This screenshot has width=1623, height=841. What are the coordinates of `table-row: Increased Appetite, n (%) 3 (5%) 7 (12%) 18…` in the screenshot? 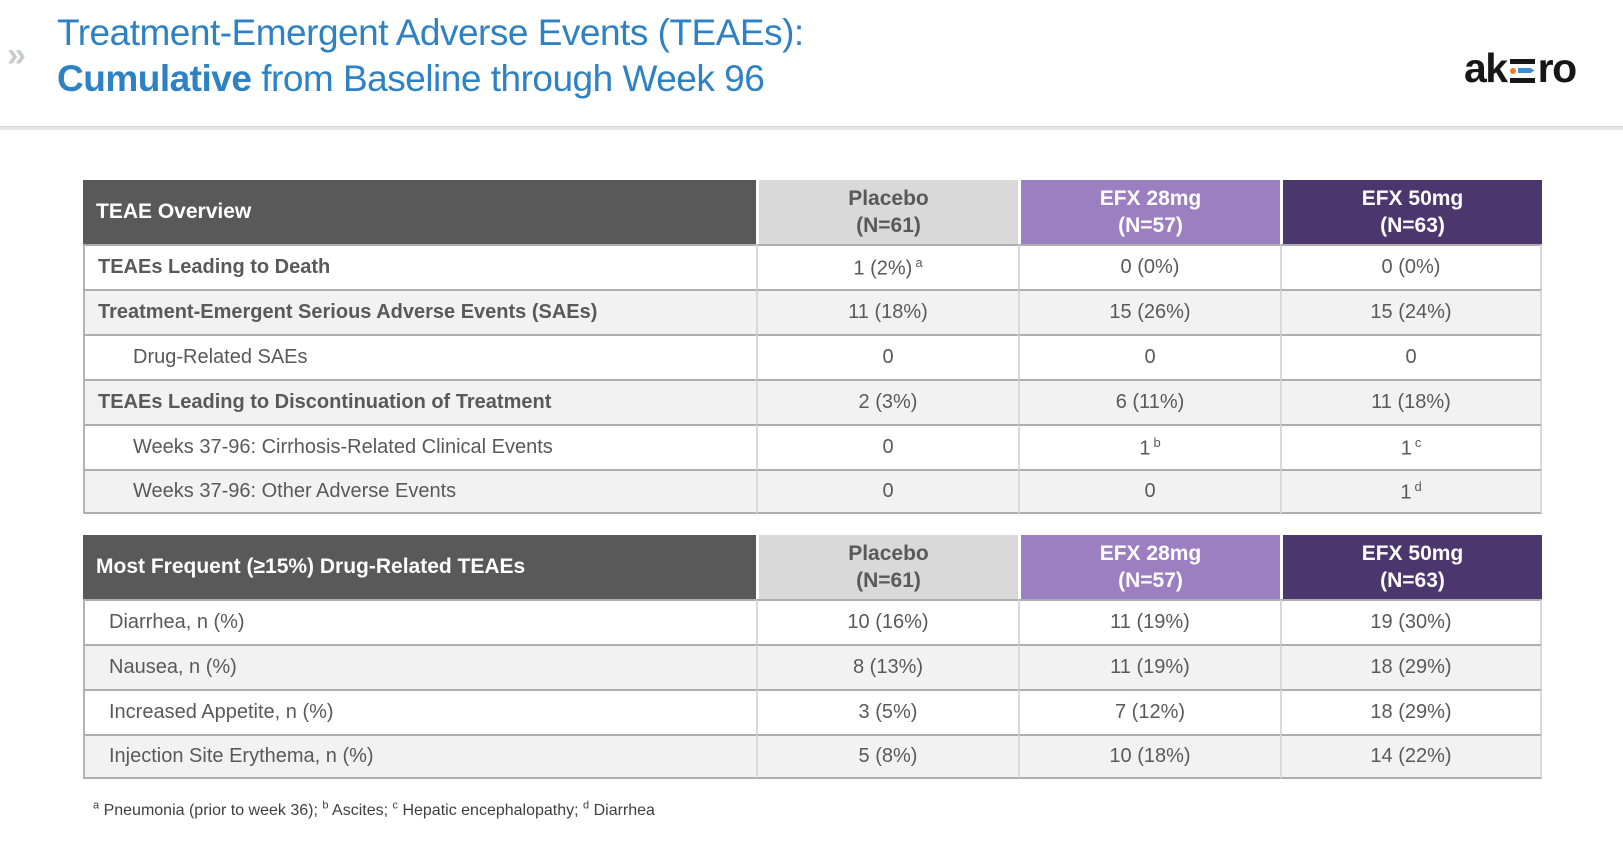 It's located at (812, 711).